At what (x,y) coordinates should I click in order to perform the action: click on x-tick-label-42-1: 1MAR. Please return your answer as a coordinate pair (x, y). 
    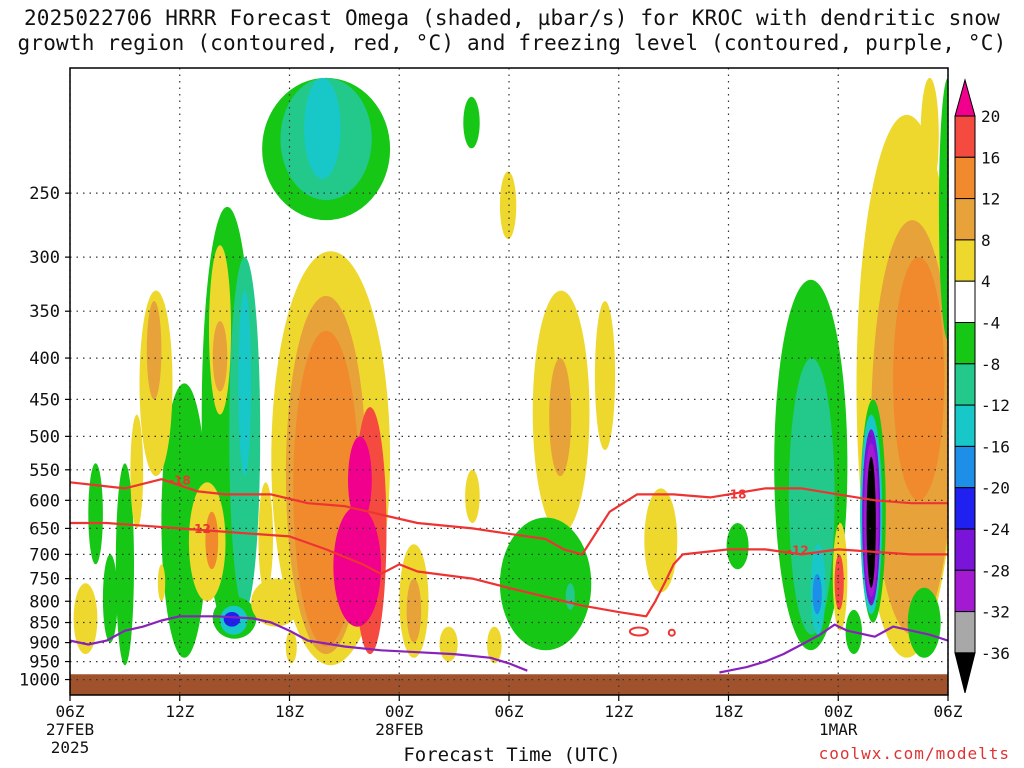
    Looking at the image, I should click on (838, 729).